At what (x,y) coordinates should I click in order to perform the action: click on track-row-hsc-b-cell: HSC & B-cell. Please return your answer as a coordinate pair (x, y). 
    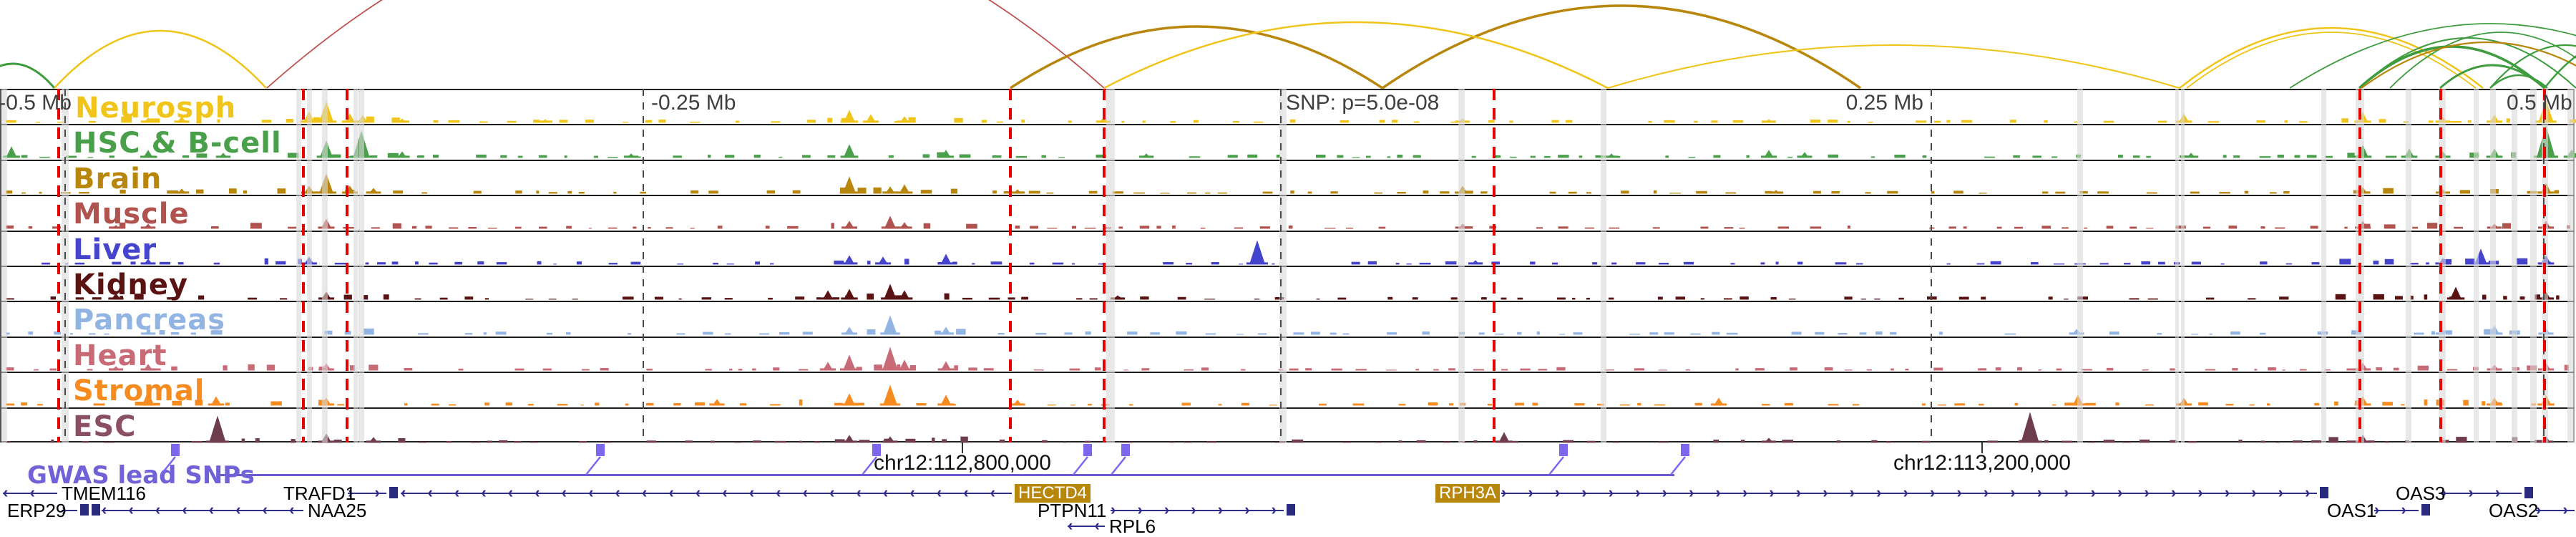
    Looking at the image, I should click on (1288, 143).